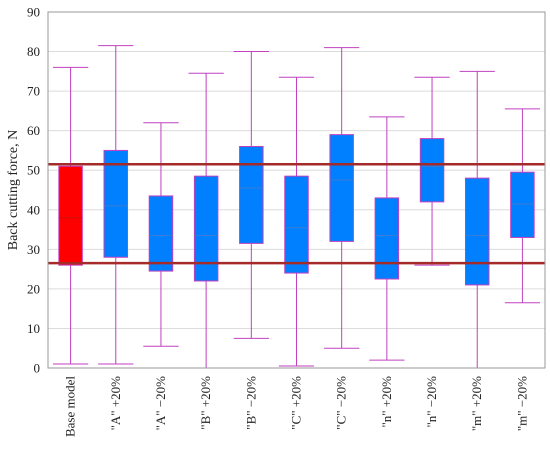  I want to click on y-tick-labels: 0 10 20 30 40 50 60 70 80 90, so click(33, 190).